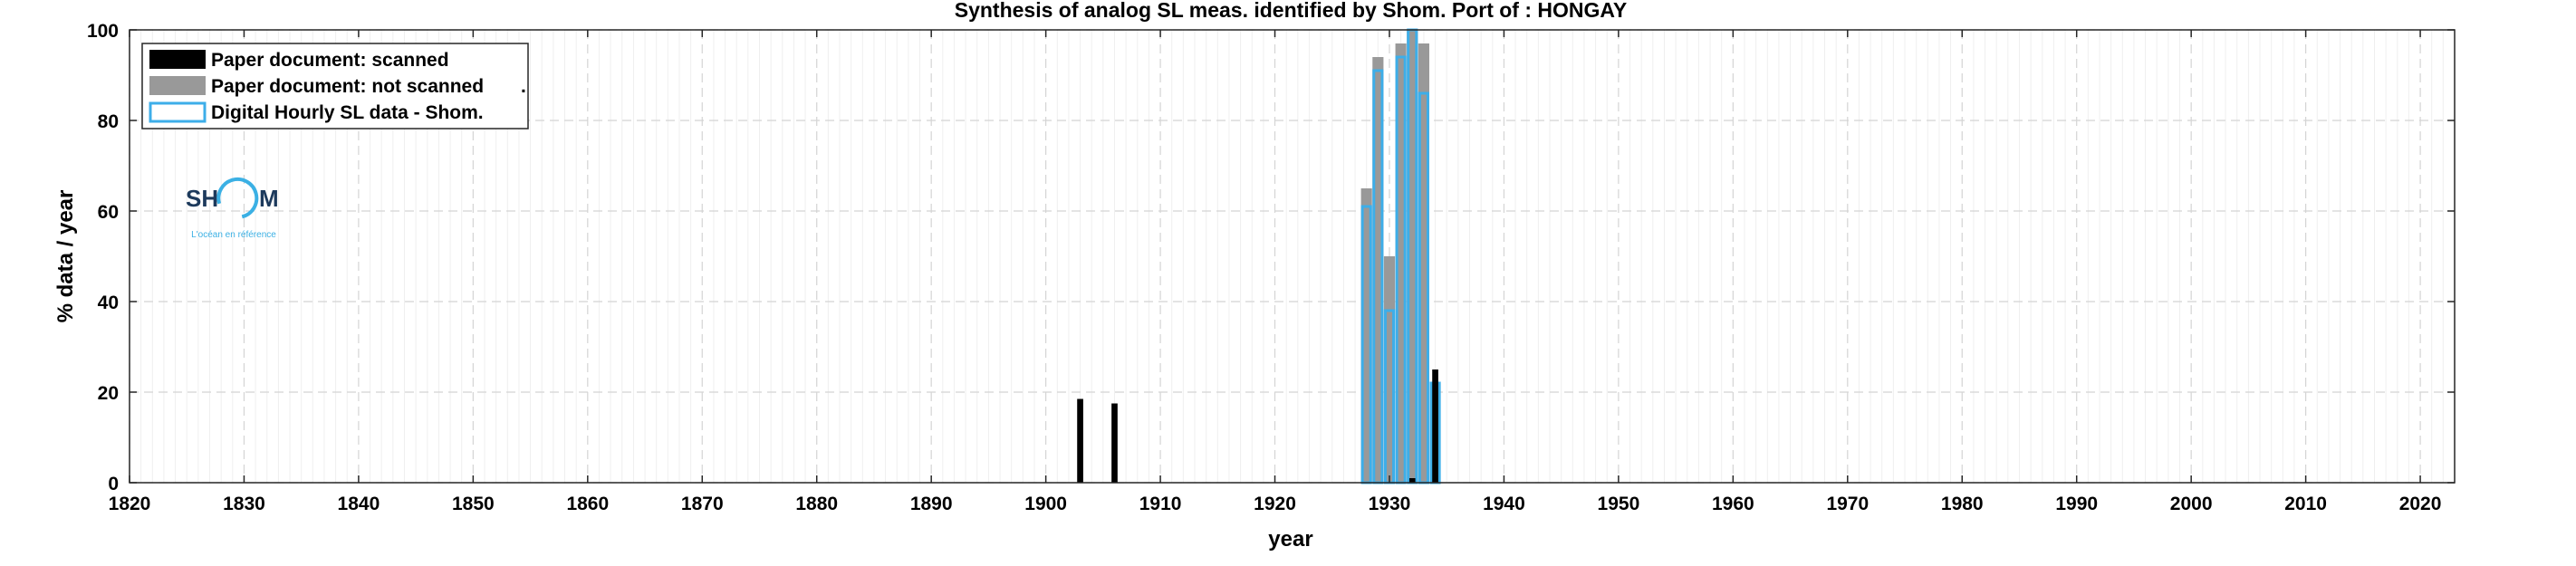 Image resolution: width=2576 pixels, height=566 pixels. What do you see at coordinates (108, 393) in the screenshot?
I see `y-tick-label: 20` at bounding box center [108, 393].